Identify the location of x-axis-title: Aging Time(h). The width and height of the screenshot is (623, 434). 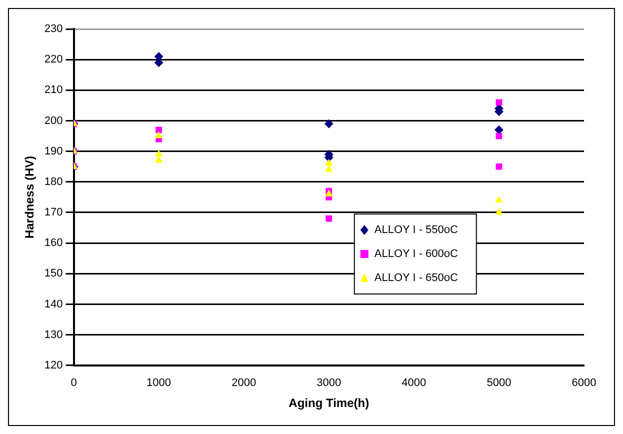
(329, 403).